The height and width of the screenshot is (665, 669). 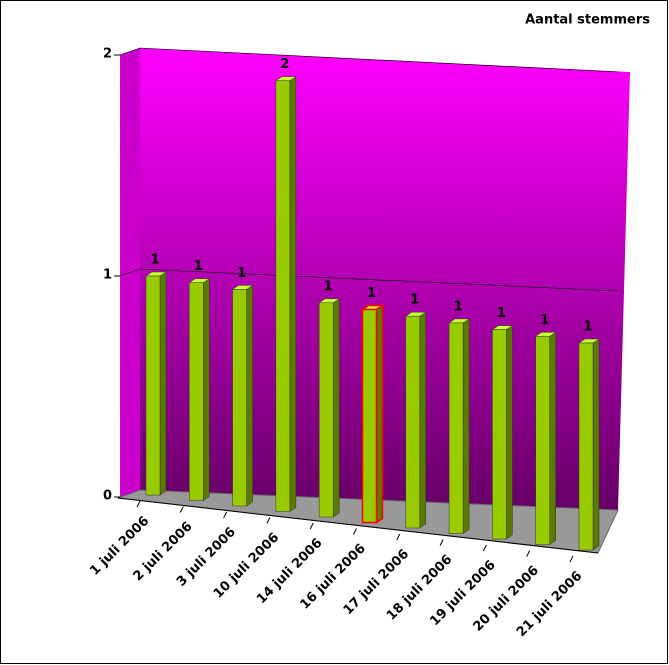 I want to click on y-tick-label: 0, so click(x=107, y=496).